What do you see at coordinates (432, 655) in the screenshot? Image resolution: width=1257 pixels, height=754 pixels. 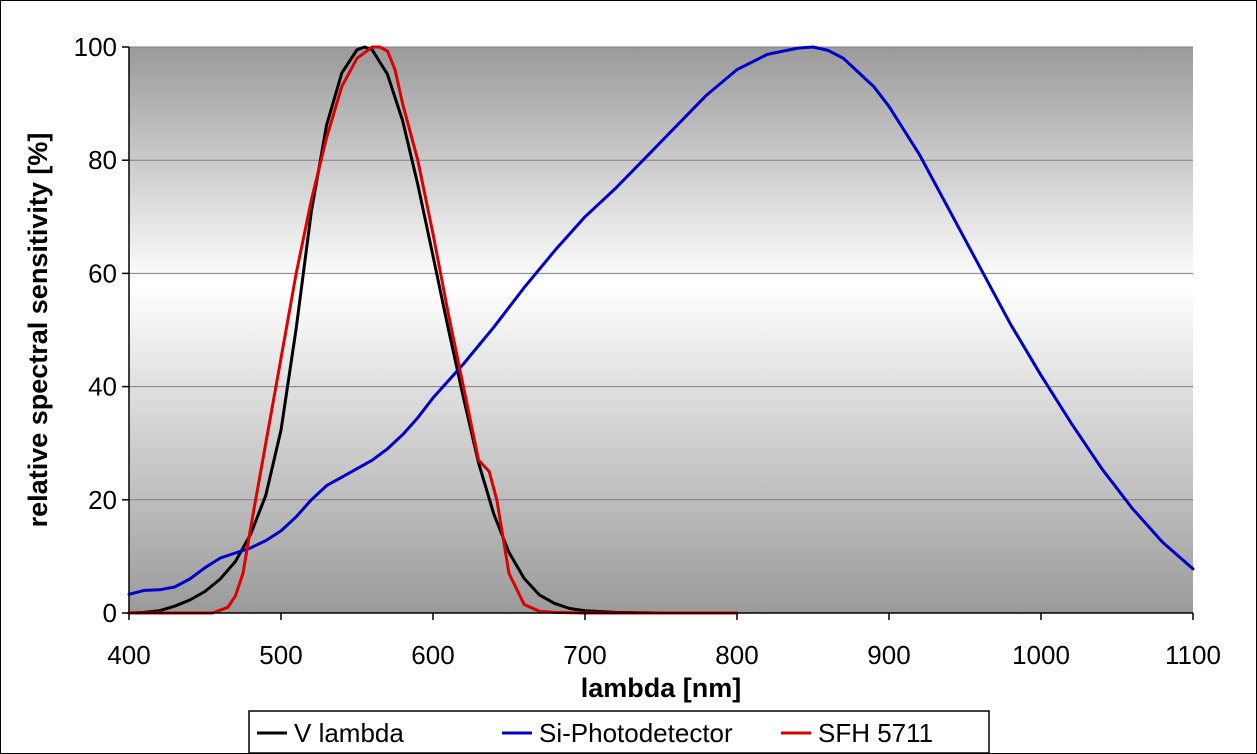 I see `x-tick-label: 600` at bounding box center [432, 655].